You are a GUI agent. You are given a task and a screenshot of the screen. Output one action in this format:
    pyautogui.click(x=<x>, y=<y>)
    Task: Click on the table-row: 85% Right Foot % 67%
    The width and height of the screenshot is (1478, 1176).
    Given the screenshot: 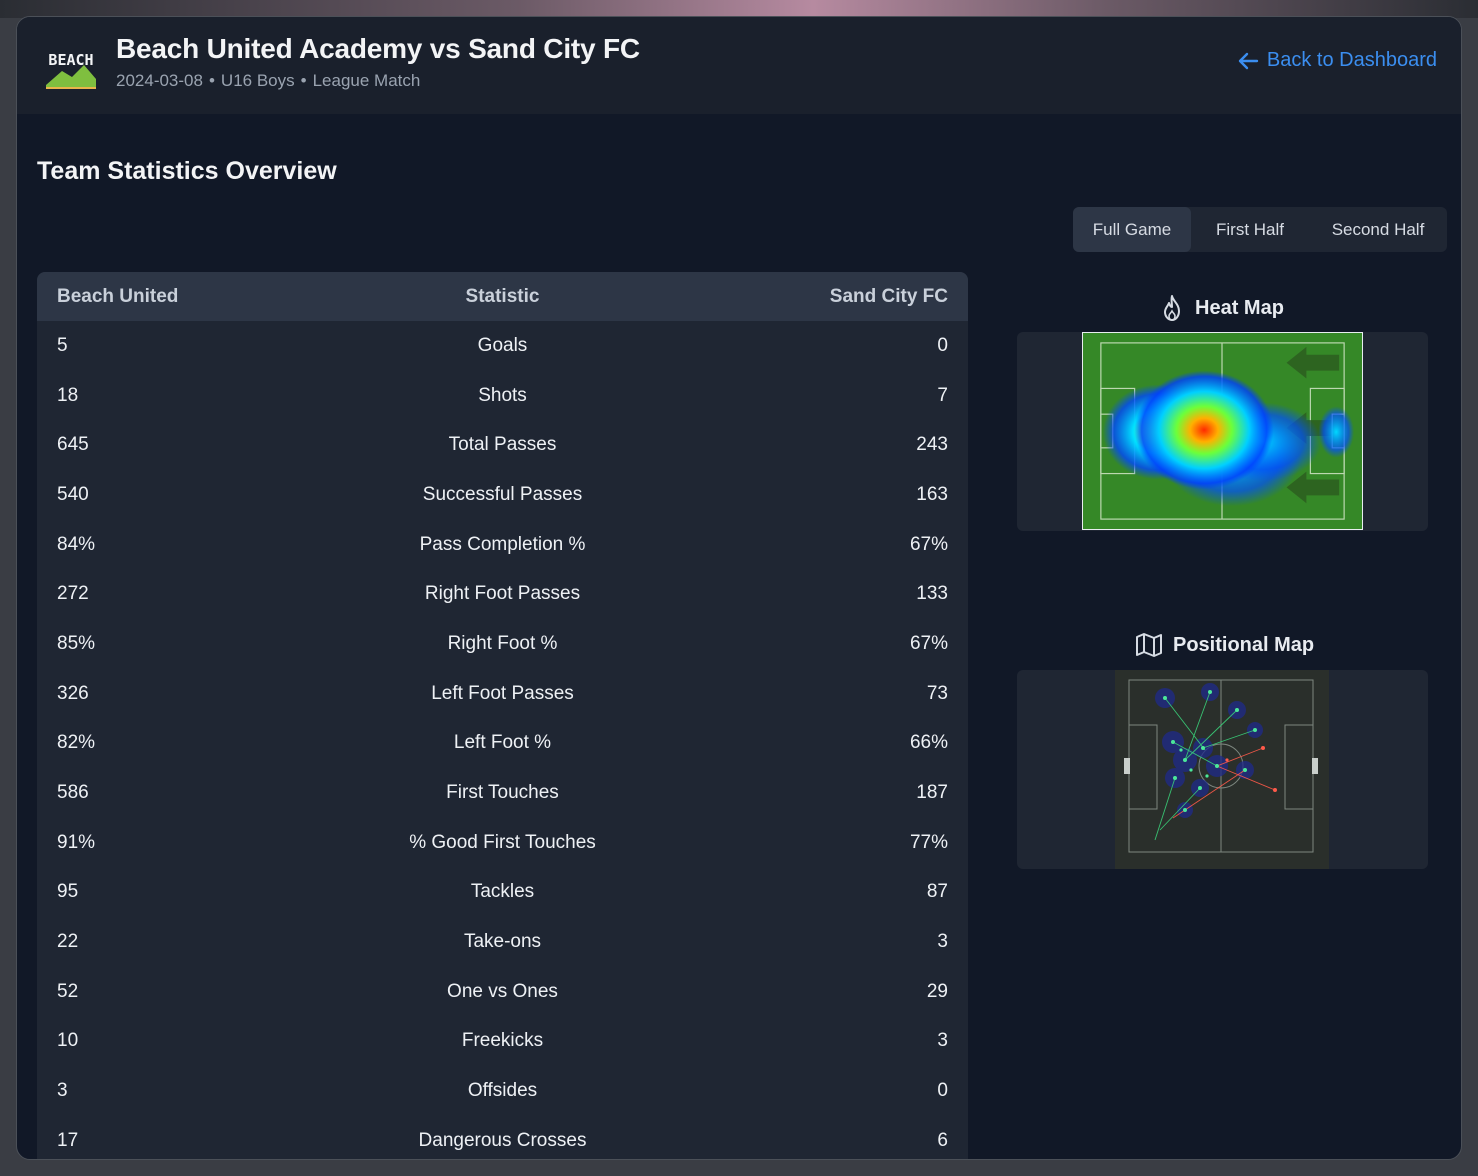 What is the action you would take?
    pyautogui.click(x=502, y=644)
    